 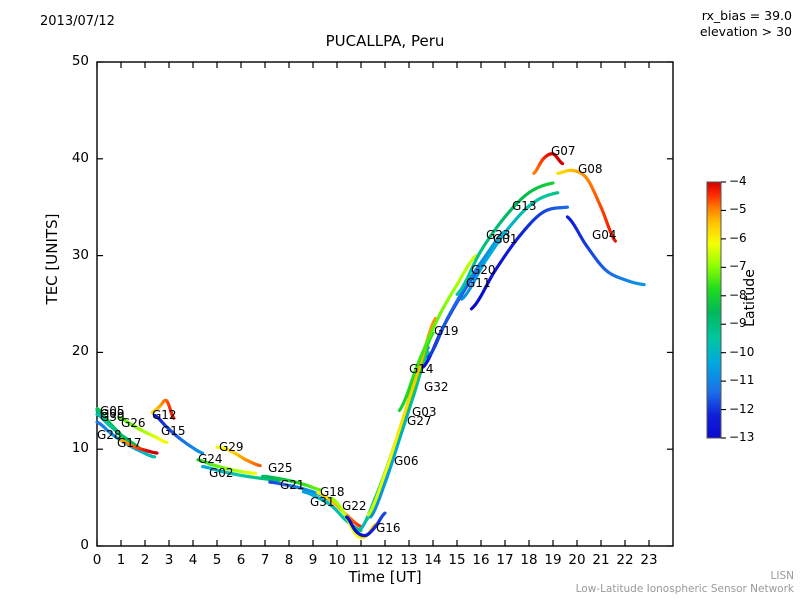 I want to click on x-tick-label: 15, so click(x=457, y=560).